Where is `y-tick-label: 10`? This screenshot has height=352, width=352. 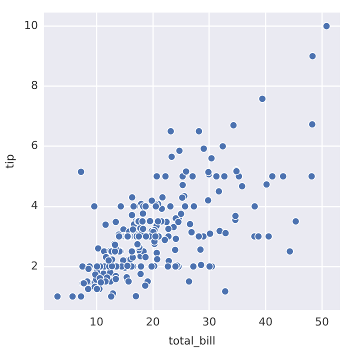
y-tick-label: 10 is located at coordinates (31, 25).